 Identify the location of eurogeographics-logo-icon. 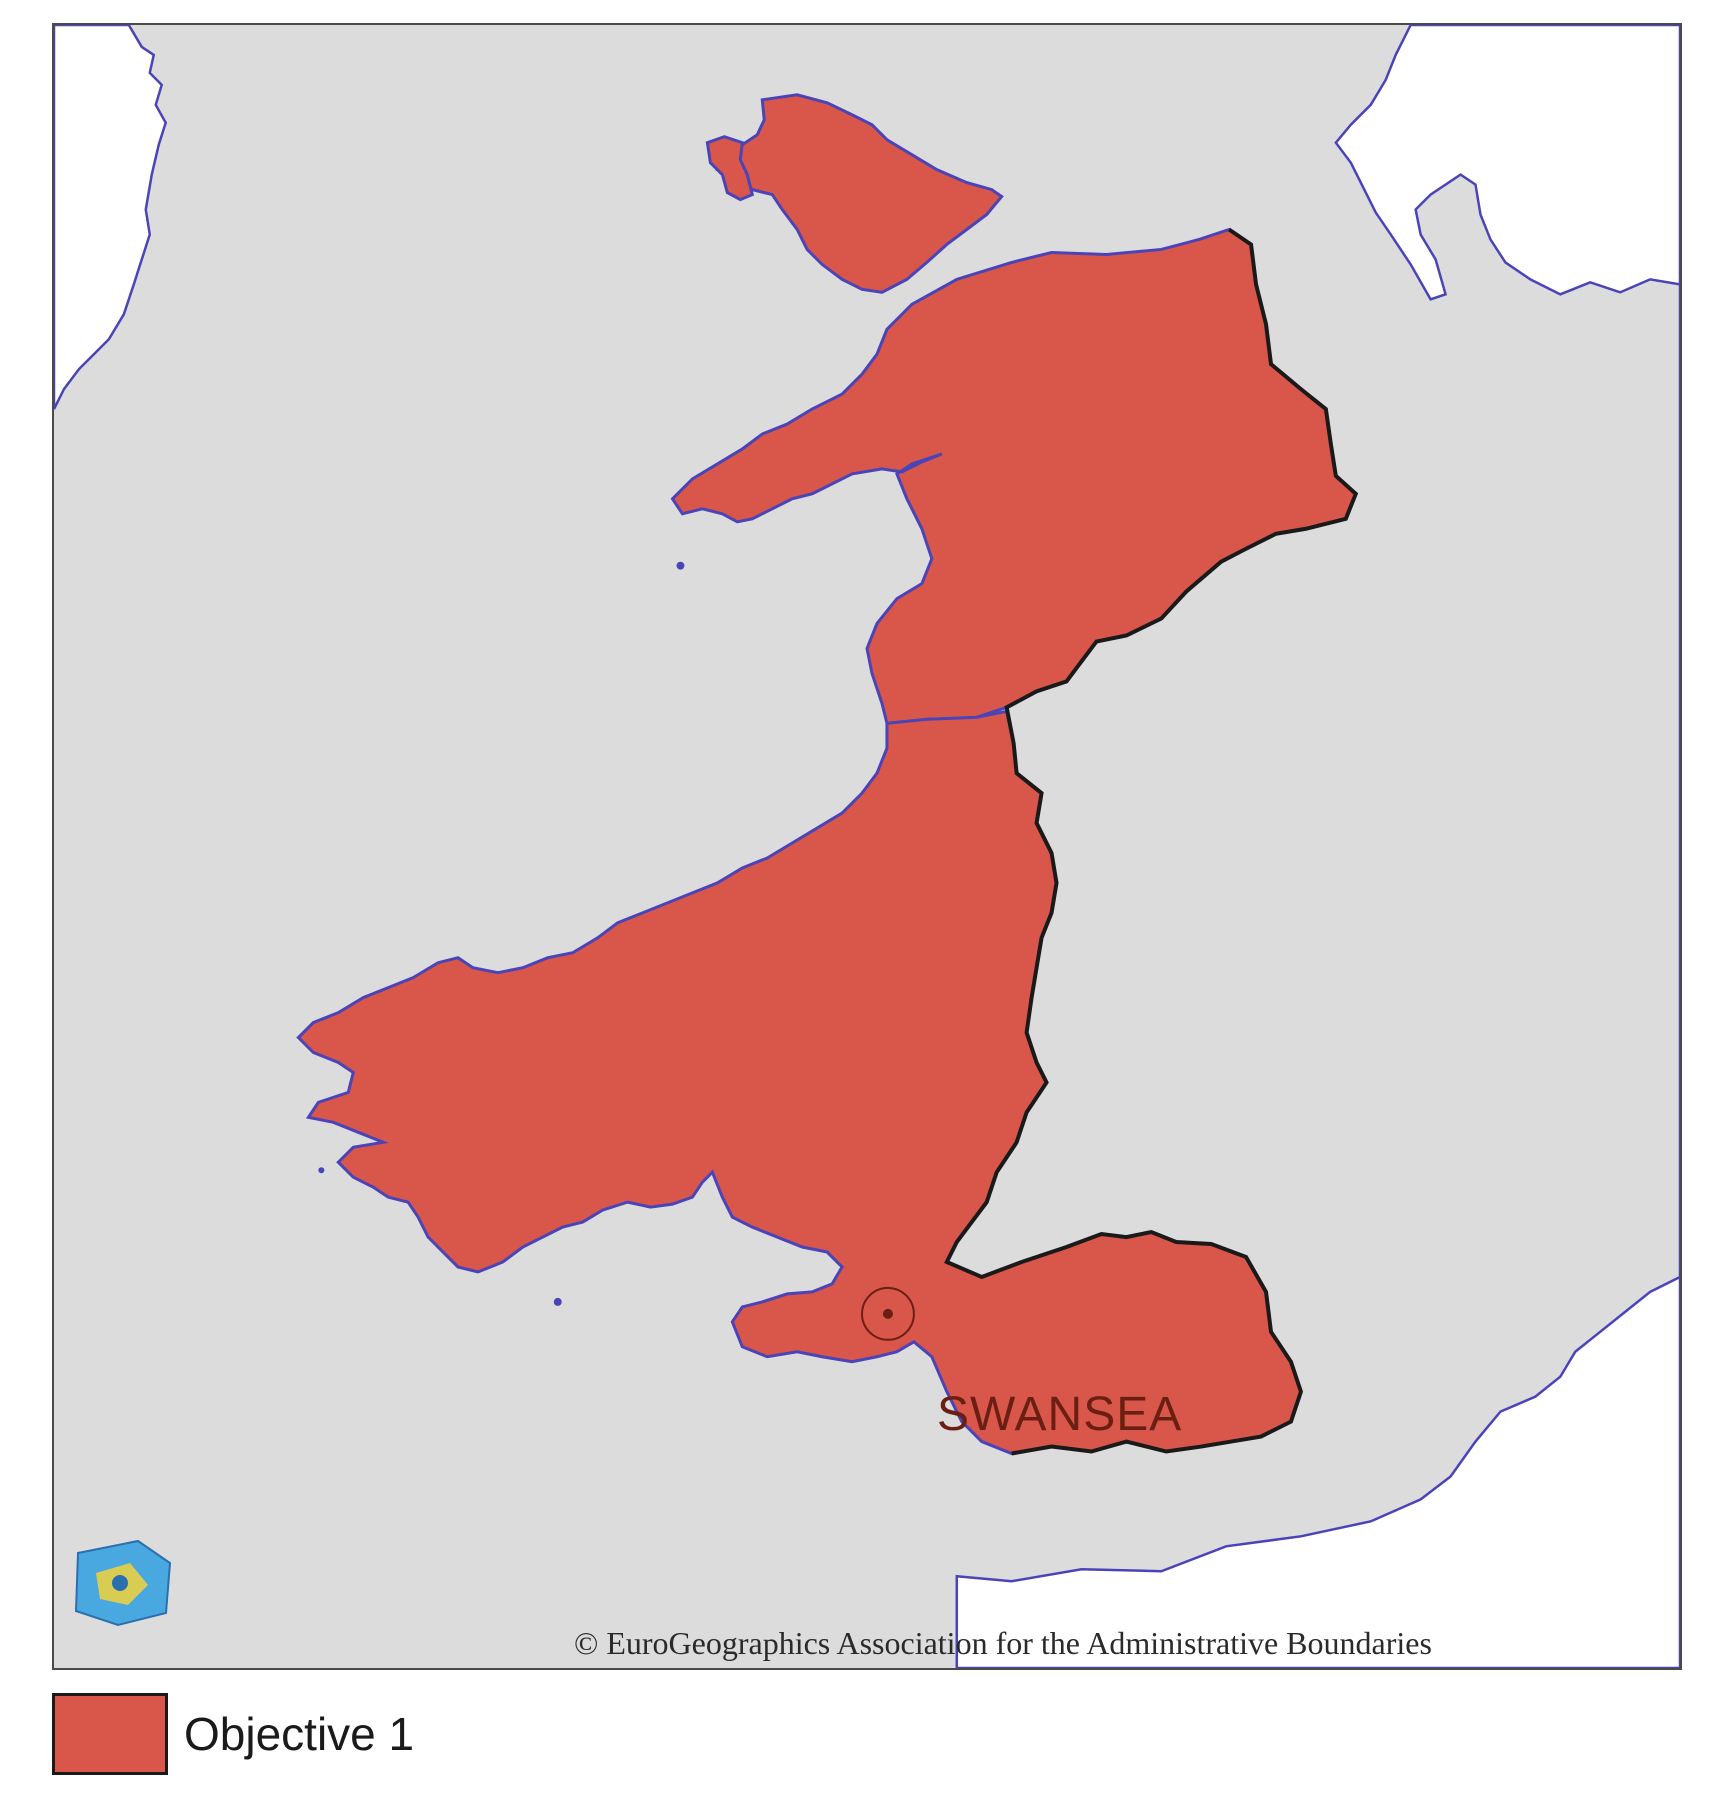
(124, 1581).